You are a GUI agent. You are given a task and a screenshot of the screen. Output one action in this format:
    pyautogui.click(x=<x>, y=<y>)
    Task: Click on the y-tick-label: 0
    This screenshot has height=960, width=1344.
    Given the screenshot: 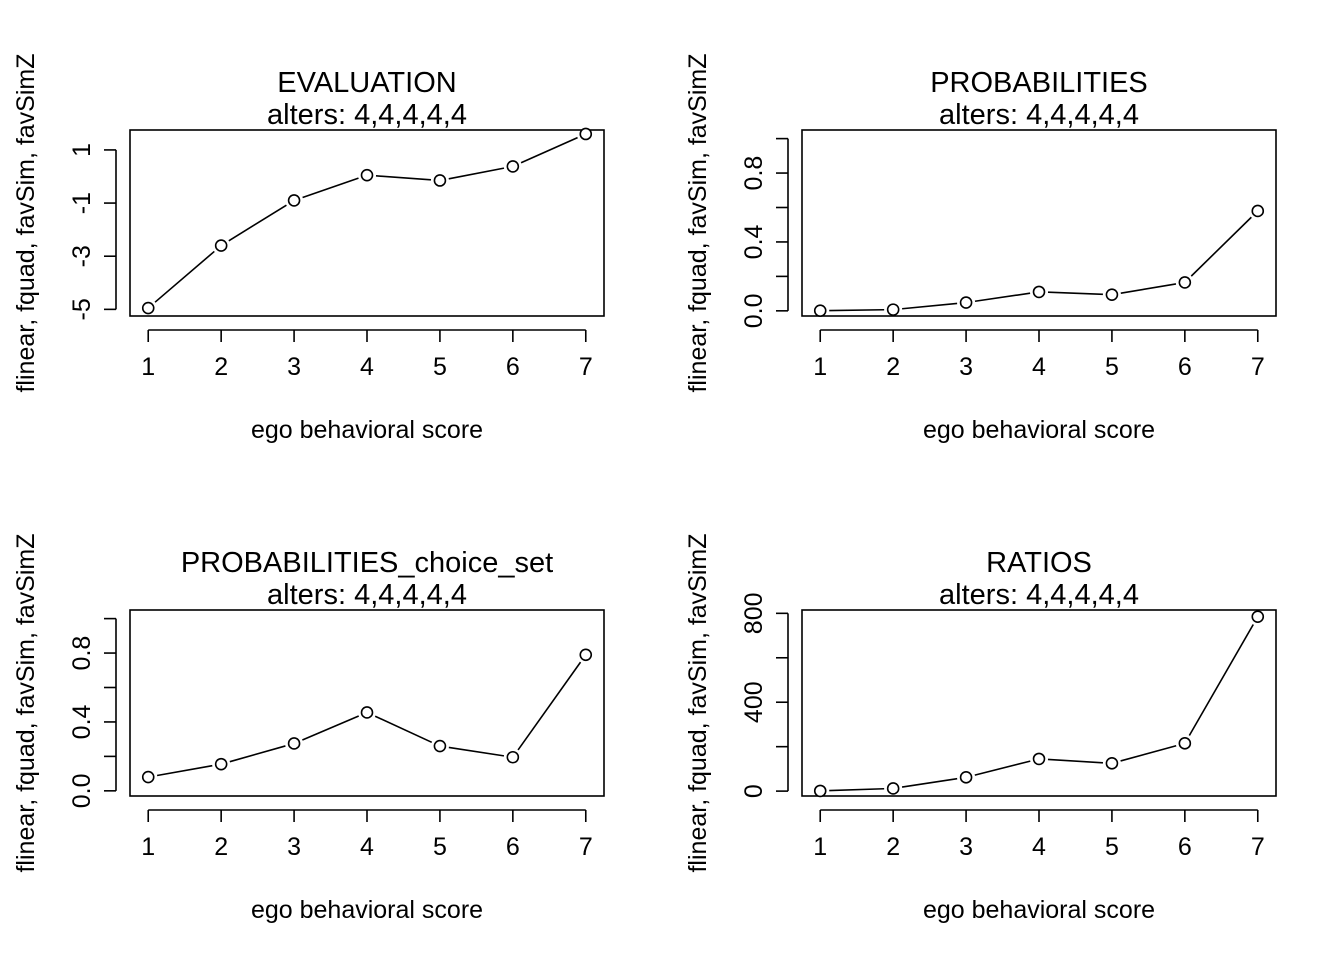 What is the action you would take?
    pyautogui.click(x=754, y=791)
    